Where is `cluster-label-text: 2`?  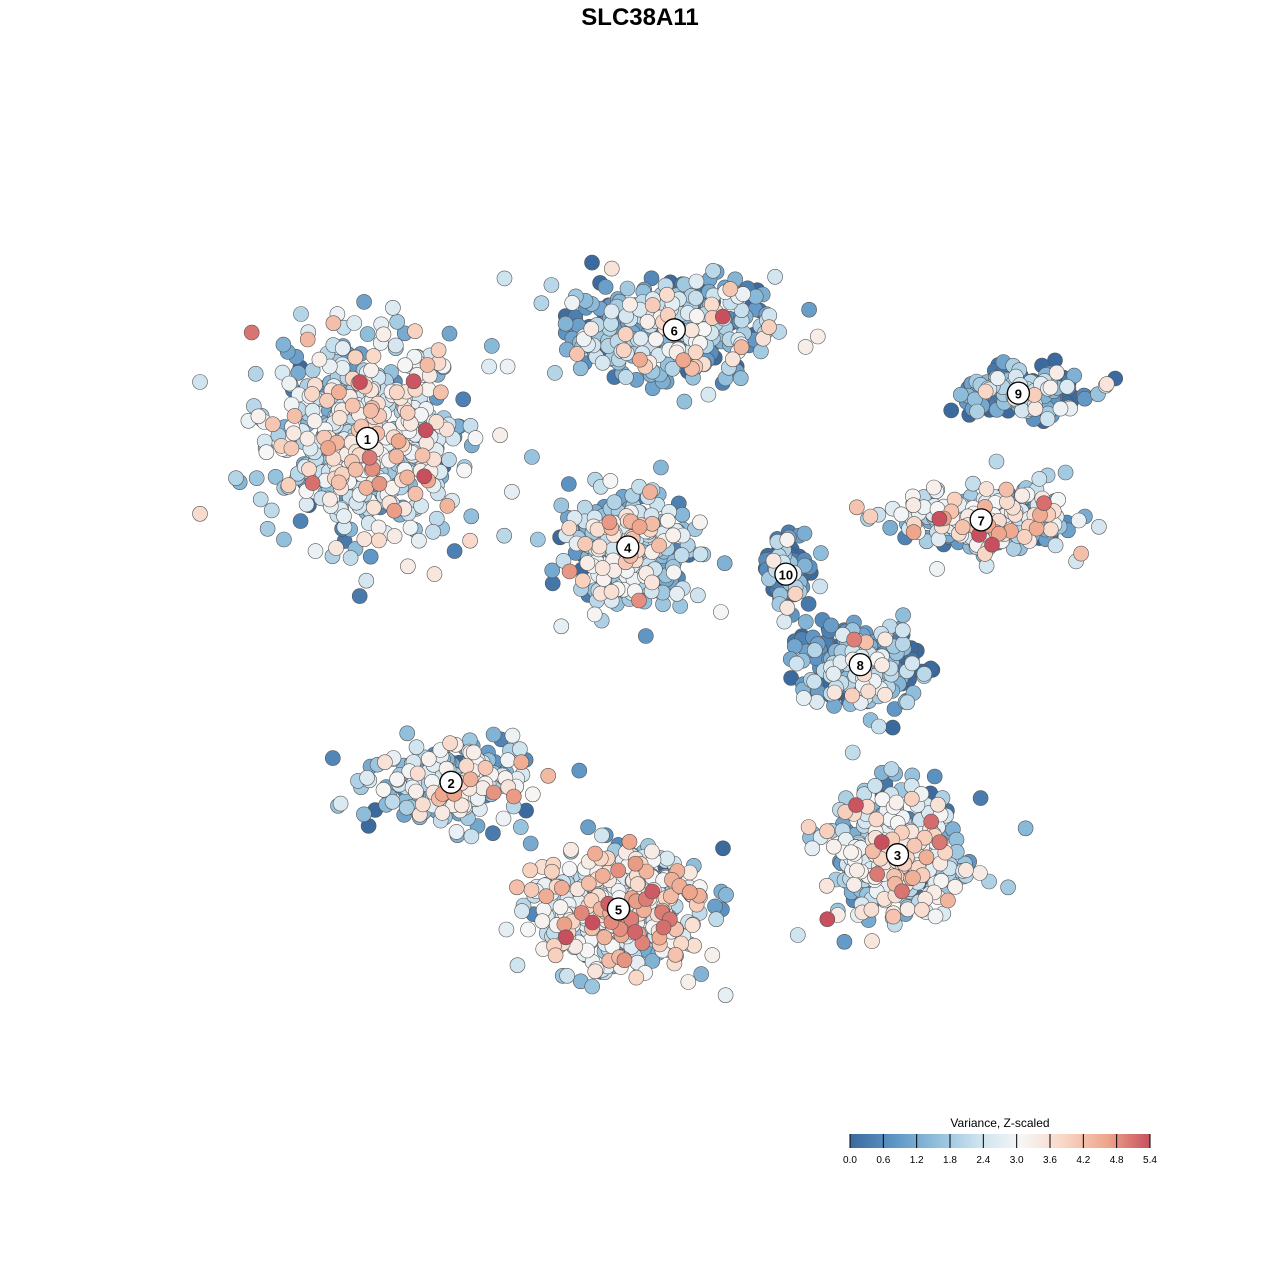 cluster-label-text: 2 is located at coordinates (450, 783).